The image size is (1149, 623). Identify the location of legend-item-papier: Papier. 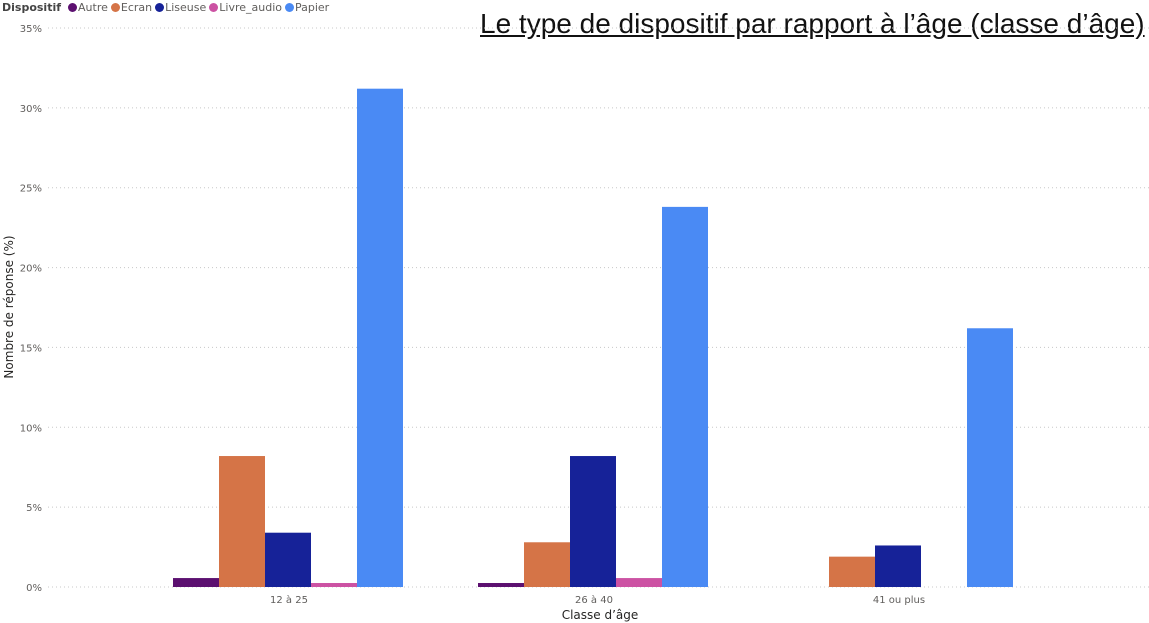
(307, 7).